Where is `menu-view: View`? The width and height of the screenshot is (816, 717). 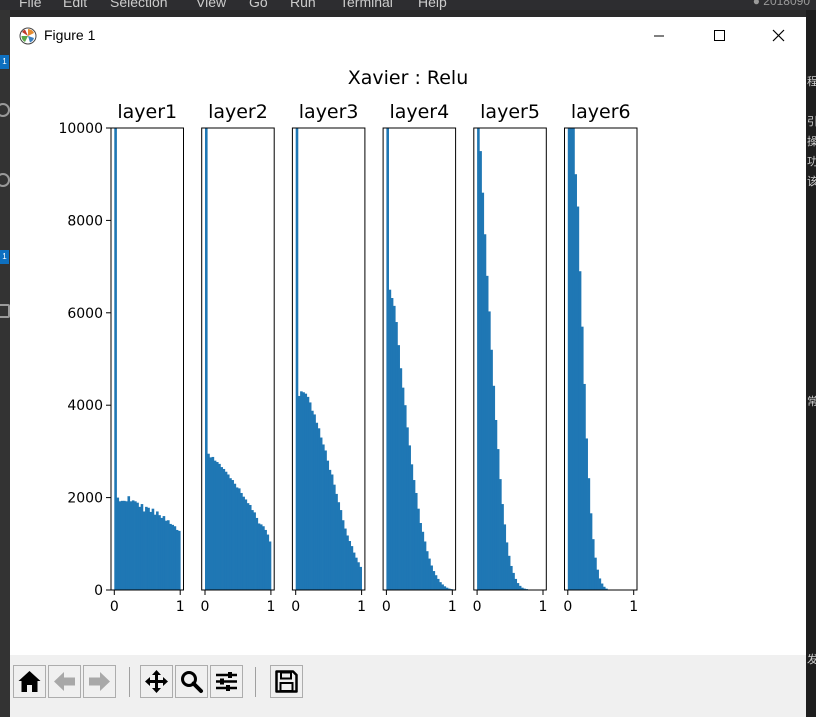 menu-view: View is located at coordinates (211, 5).